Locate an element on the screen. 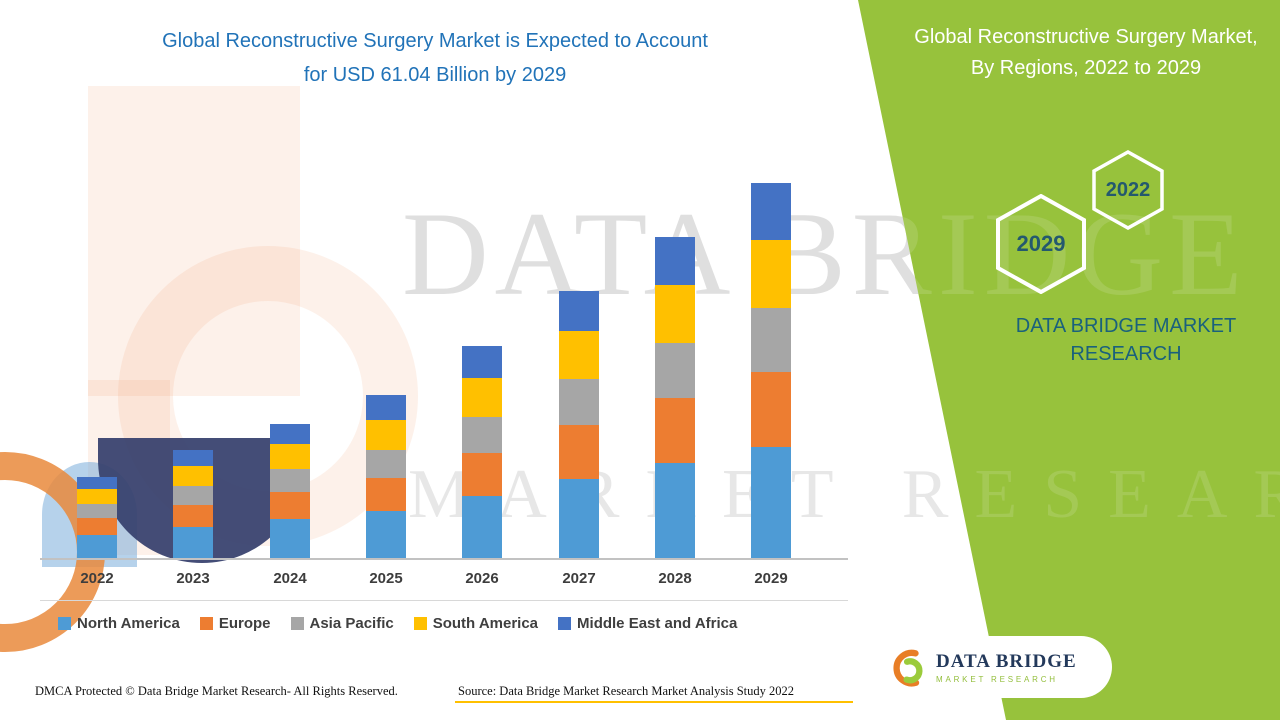 This screenshot has width=1280, height=720. bar-2024 is located at coordinates (290, 492).